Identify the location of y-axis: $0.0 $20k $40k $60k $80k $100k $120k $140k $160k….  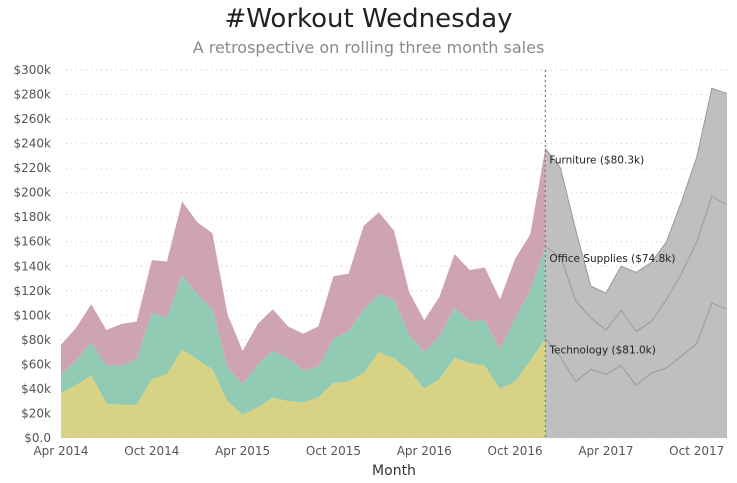
(33, 254).